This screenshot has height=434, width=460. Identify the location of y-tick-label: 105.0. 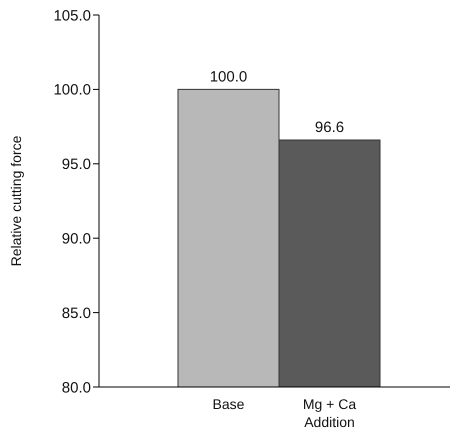
(72, 15).